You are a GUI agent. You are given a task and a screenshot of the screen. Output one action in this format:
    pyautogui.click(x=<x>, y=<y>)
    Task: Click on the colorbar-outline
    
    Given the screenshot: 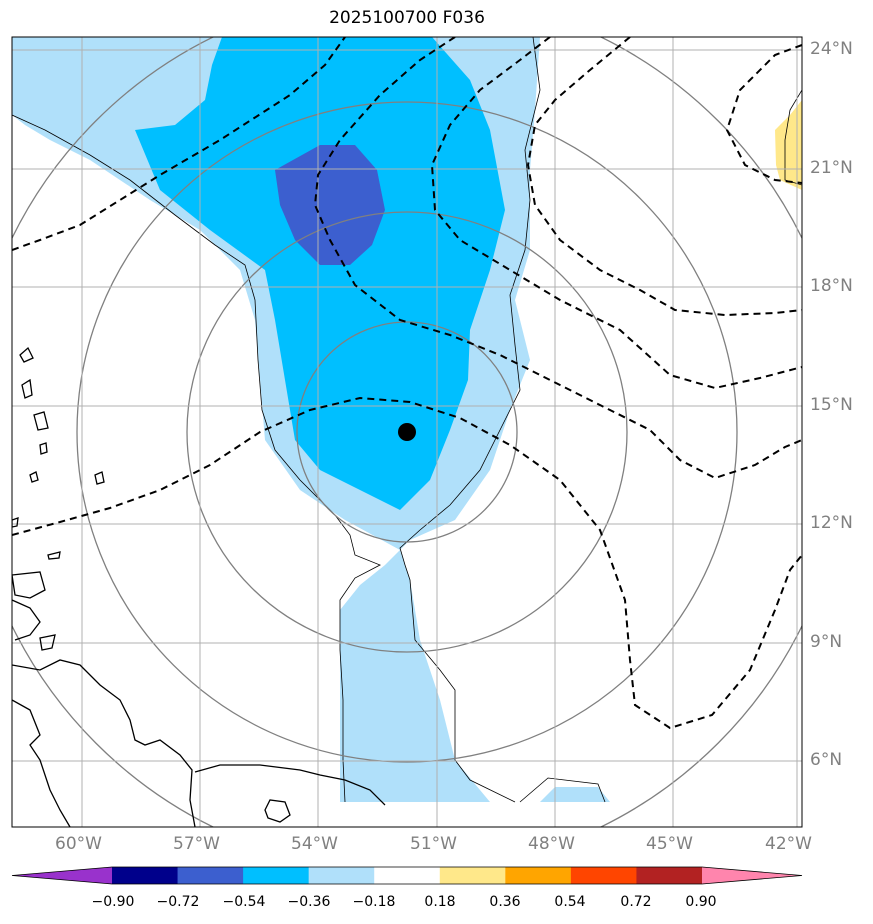 What is the action you would take?
    pyautogui.click(x=407, y=875)
    